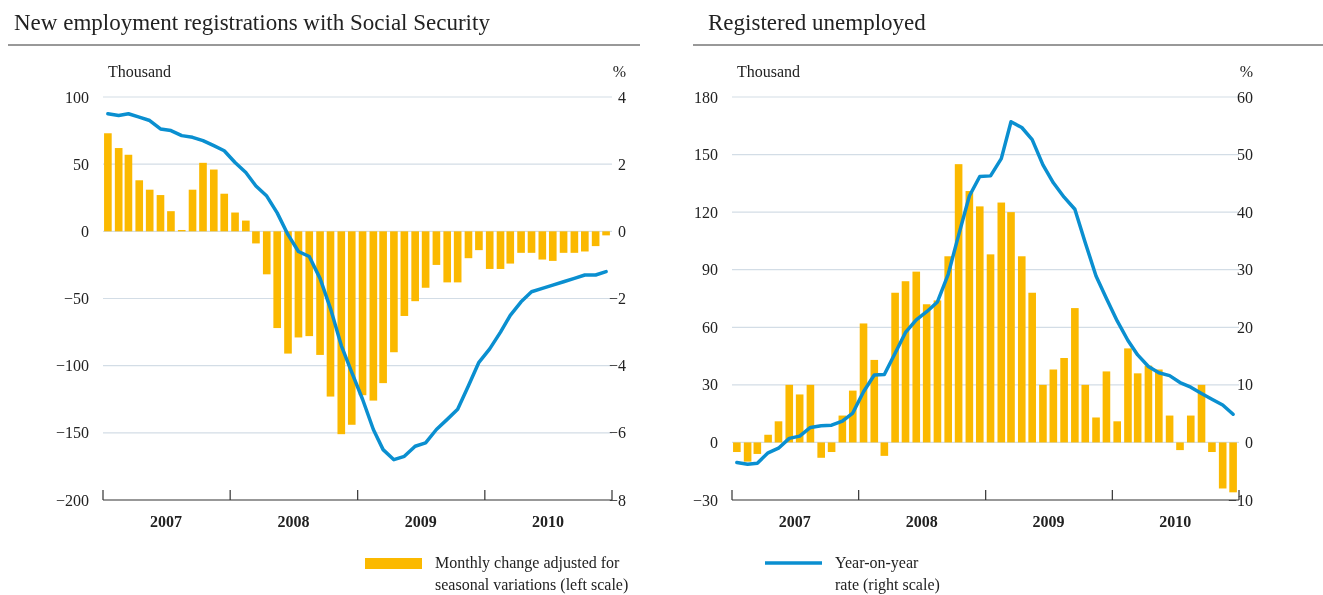 This screenshot has height=595, width=1323. Describe the element at coordinates (706, 155) in the screenshot. I see `y-tick-label: 150` at that location.